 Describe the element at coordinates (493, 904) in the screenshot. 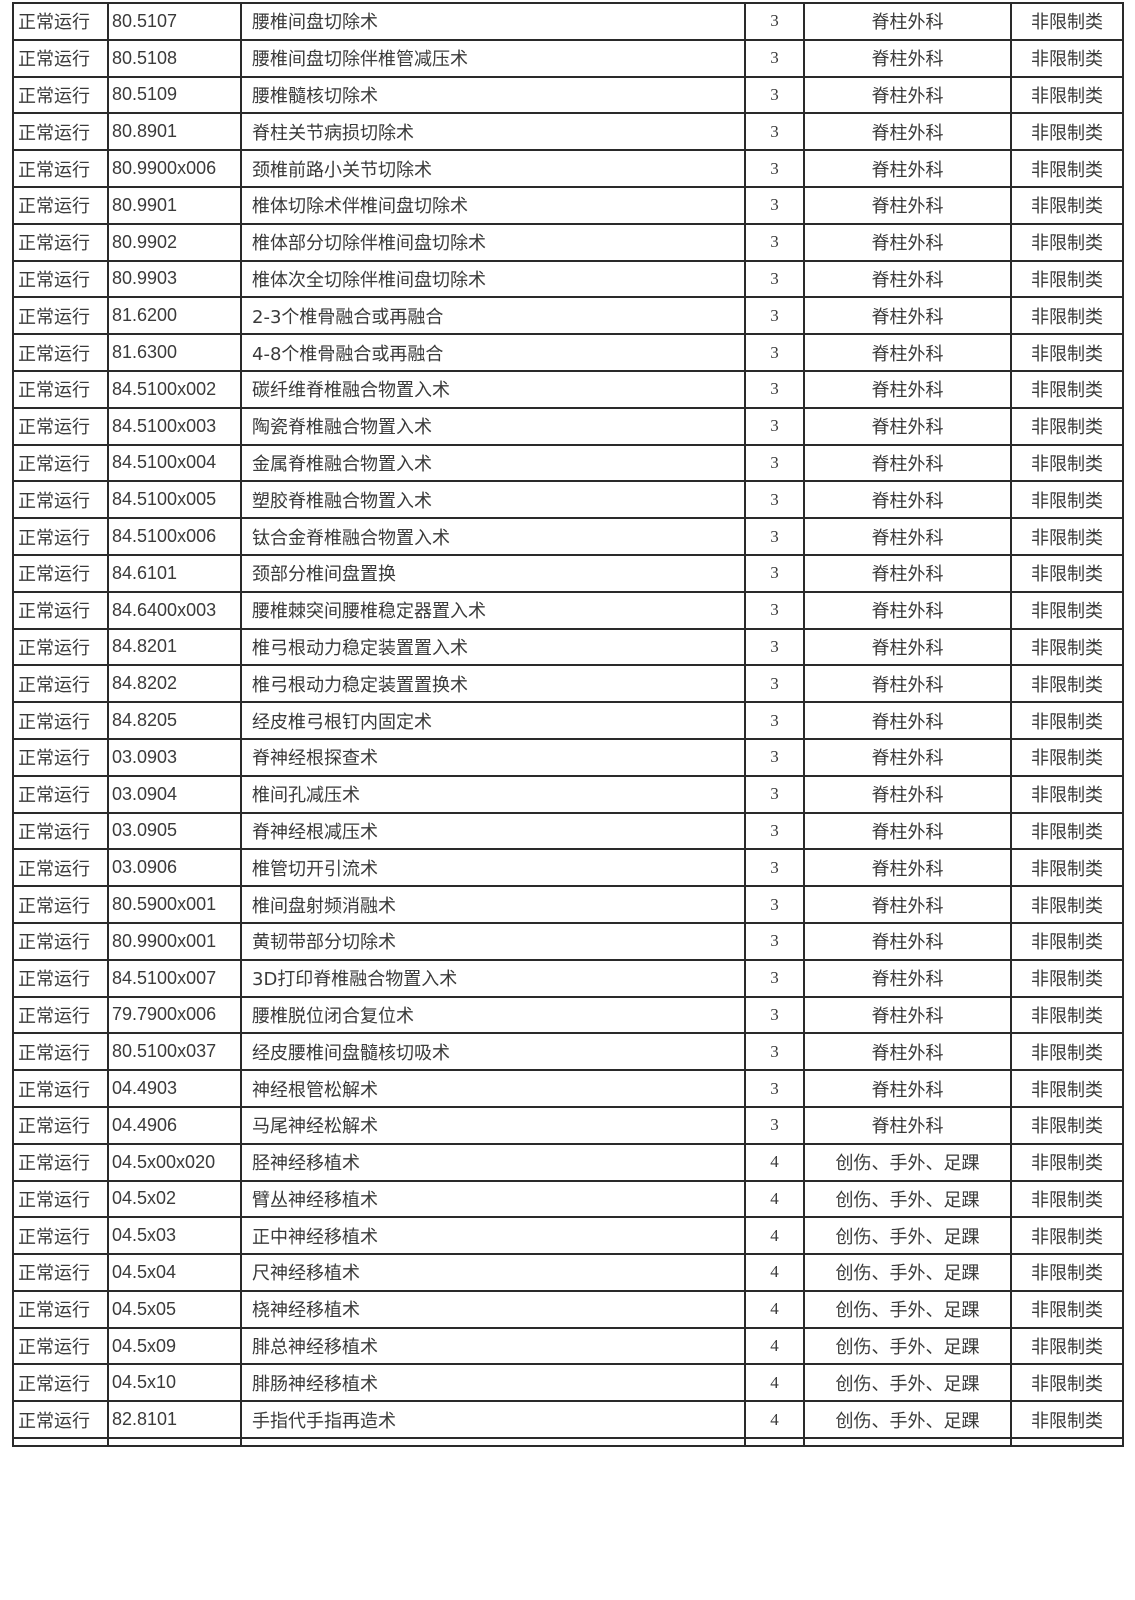

I see `cell-procedure-name: 椎间盘射频消融术` at that location.